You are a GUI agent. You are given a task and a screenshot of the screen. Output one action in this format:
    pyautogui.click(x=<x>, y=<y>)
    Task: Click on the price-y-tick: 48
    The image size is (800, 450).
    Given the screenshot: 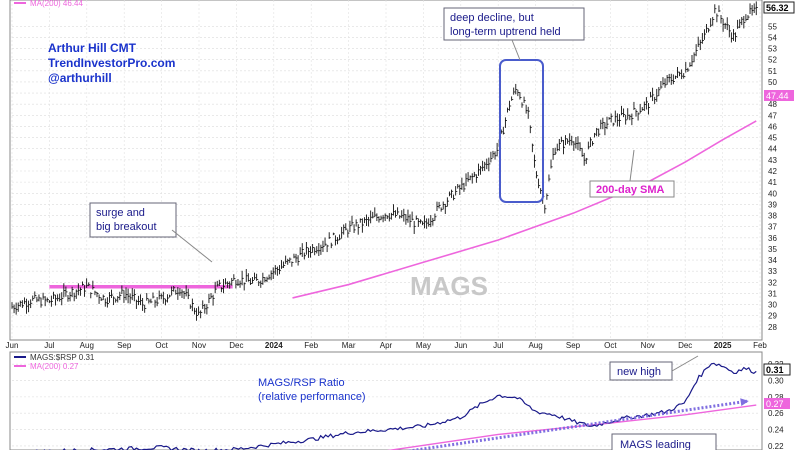 What is the action you would take?
    pyautogui.click(x=772, y=104)
    